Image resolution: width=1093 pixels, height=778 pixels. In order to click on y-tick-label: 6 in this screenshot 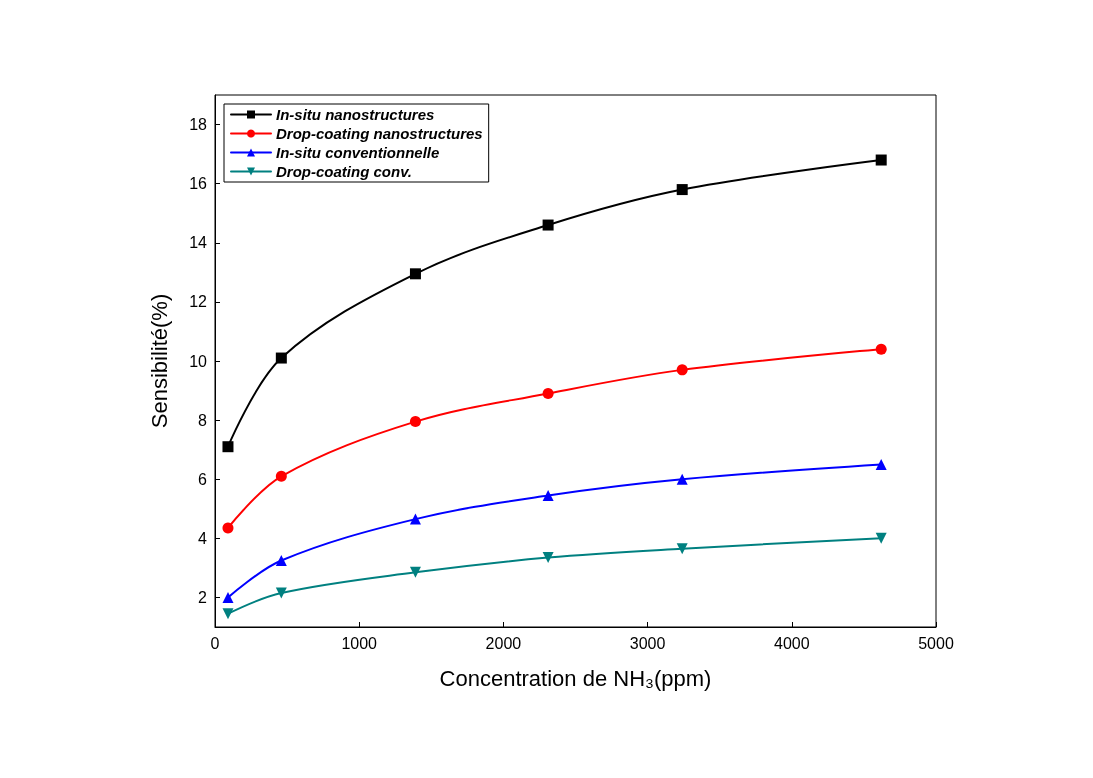, I will do `click(203, 479)`.